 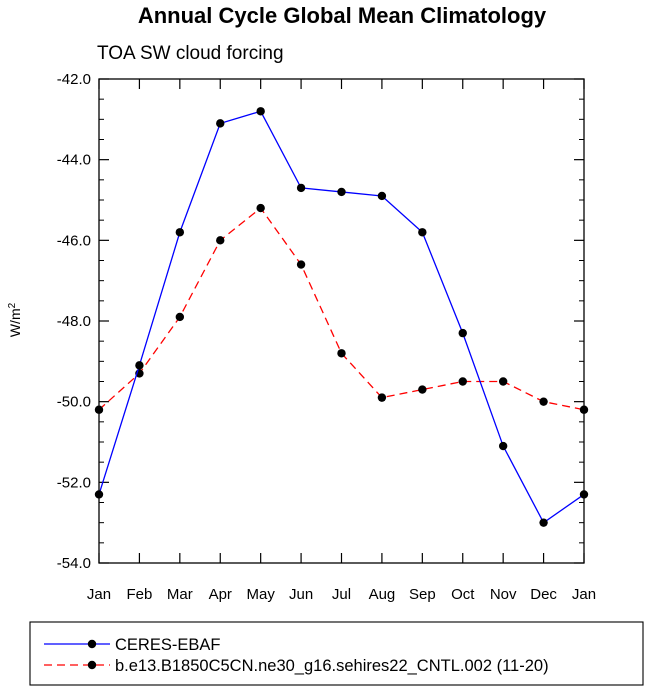 I want to click on chart-title: Annual Cycle Global Mean Climatology, so click(x=342, y=15).